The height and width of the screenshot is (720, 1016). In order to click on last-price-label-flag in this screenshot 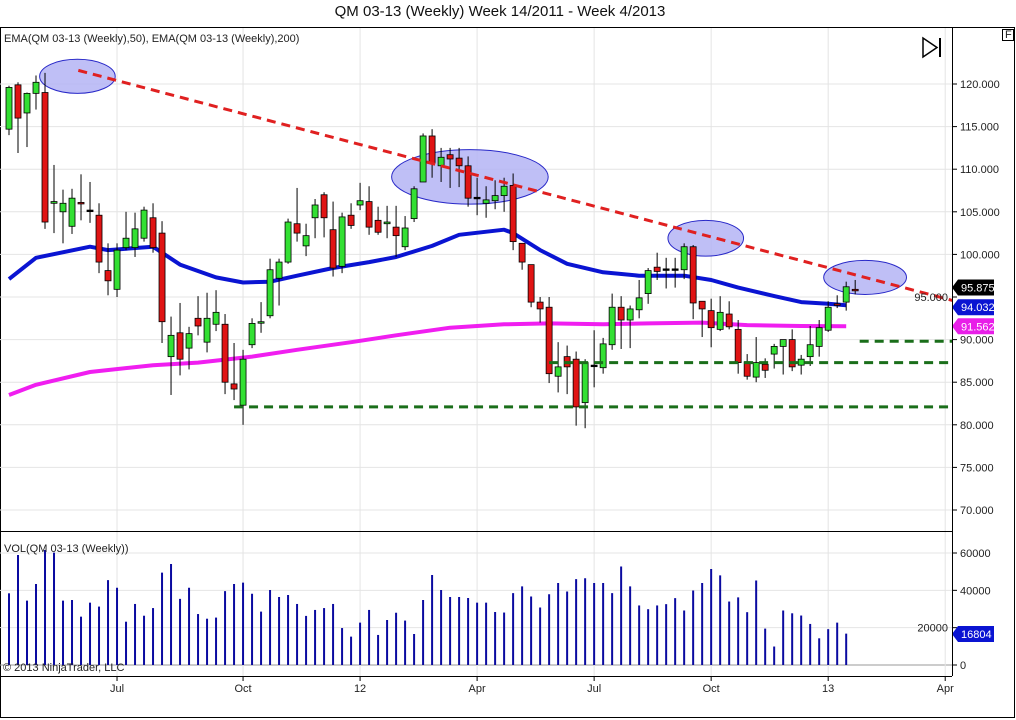, I will do `click(973, 287)`.